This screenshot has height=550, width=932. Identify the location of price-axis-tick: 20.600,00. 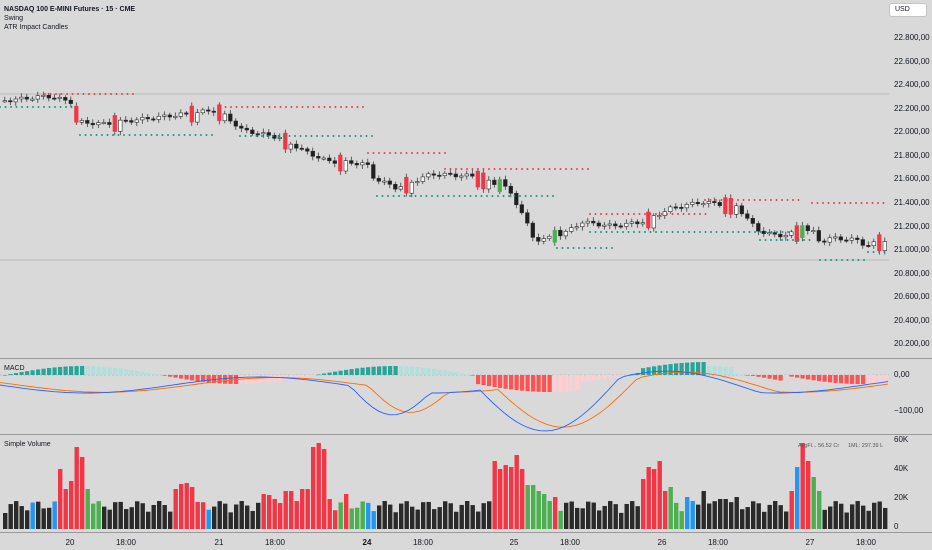
(912, 296).